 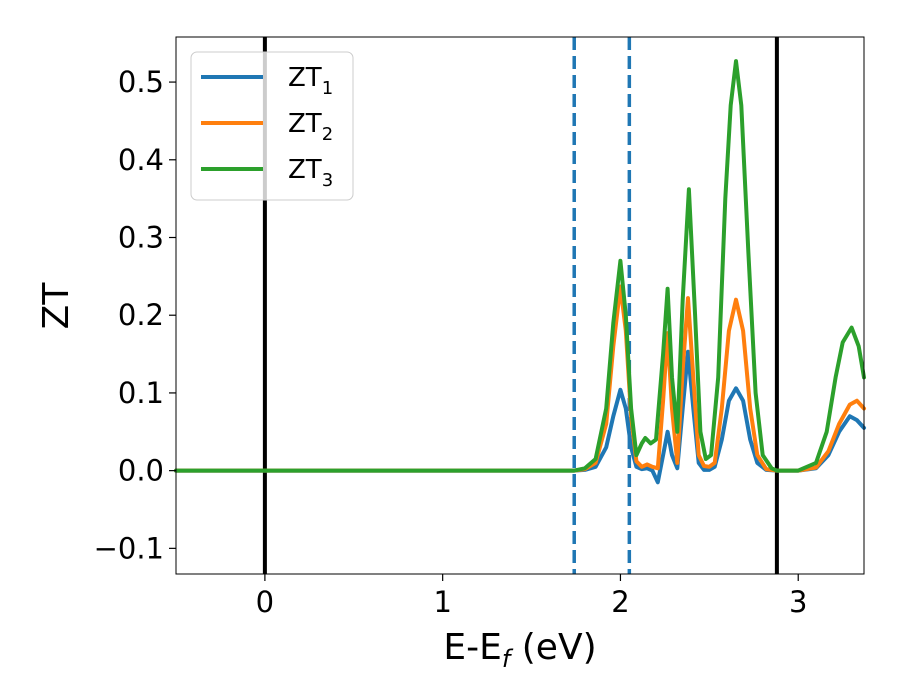 I want to click on y-axis: −0.1 0.0 0.1 0.2 0.3 0.4 0.5, so click(x=135, y=315).